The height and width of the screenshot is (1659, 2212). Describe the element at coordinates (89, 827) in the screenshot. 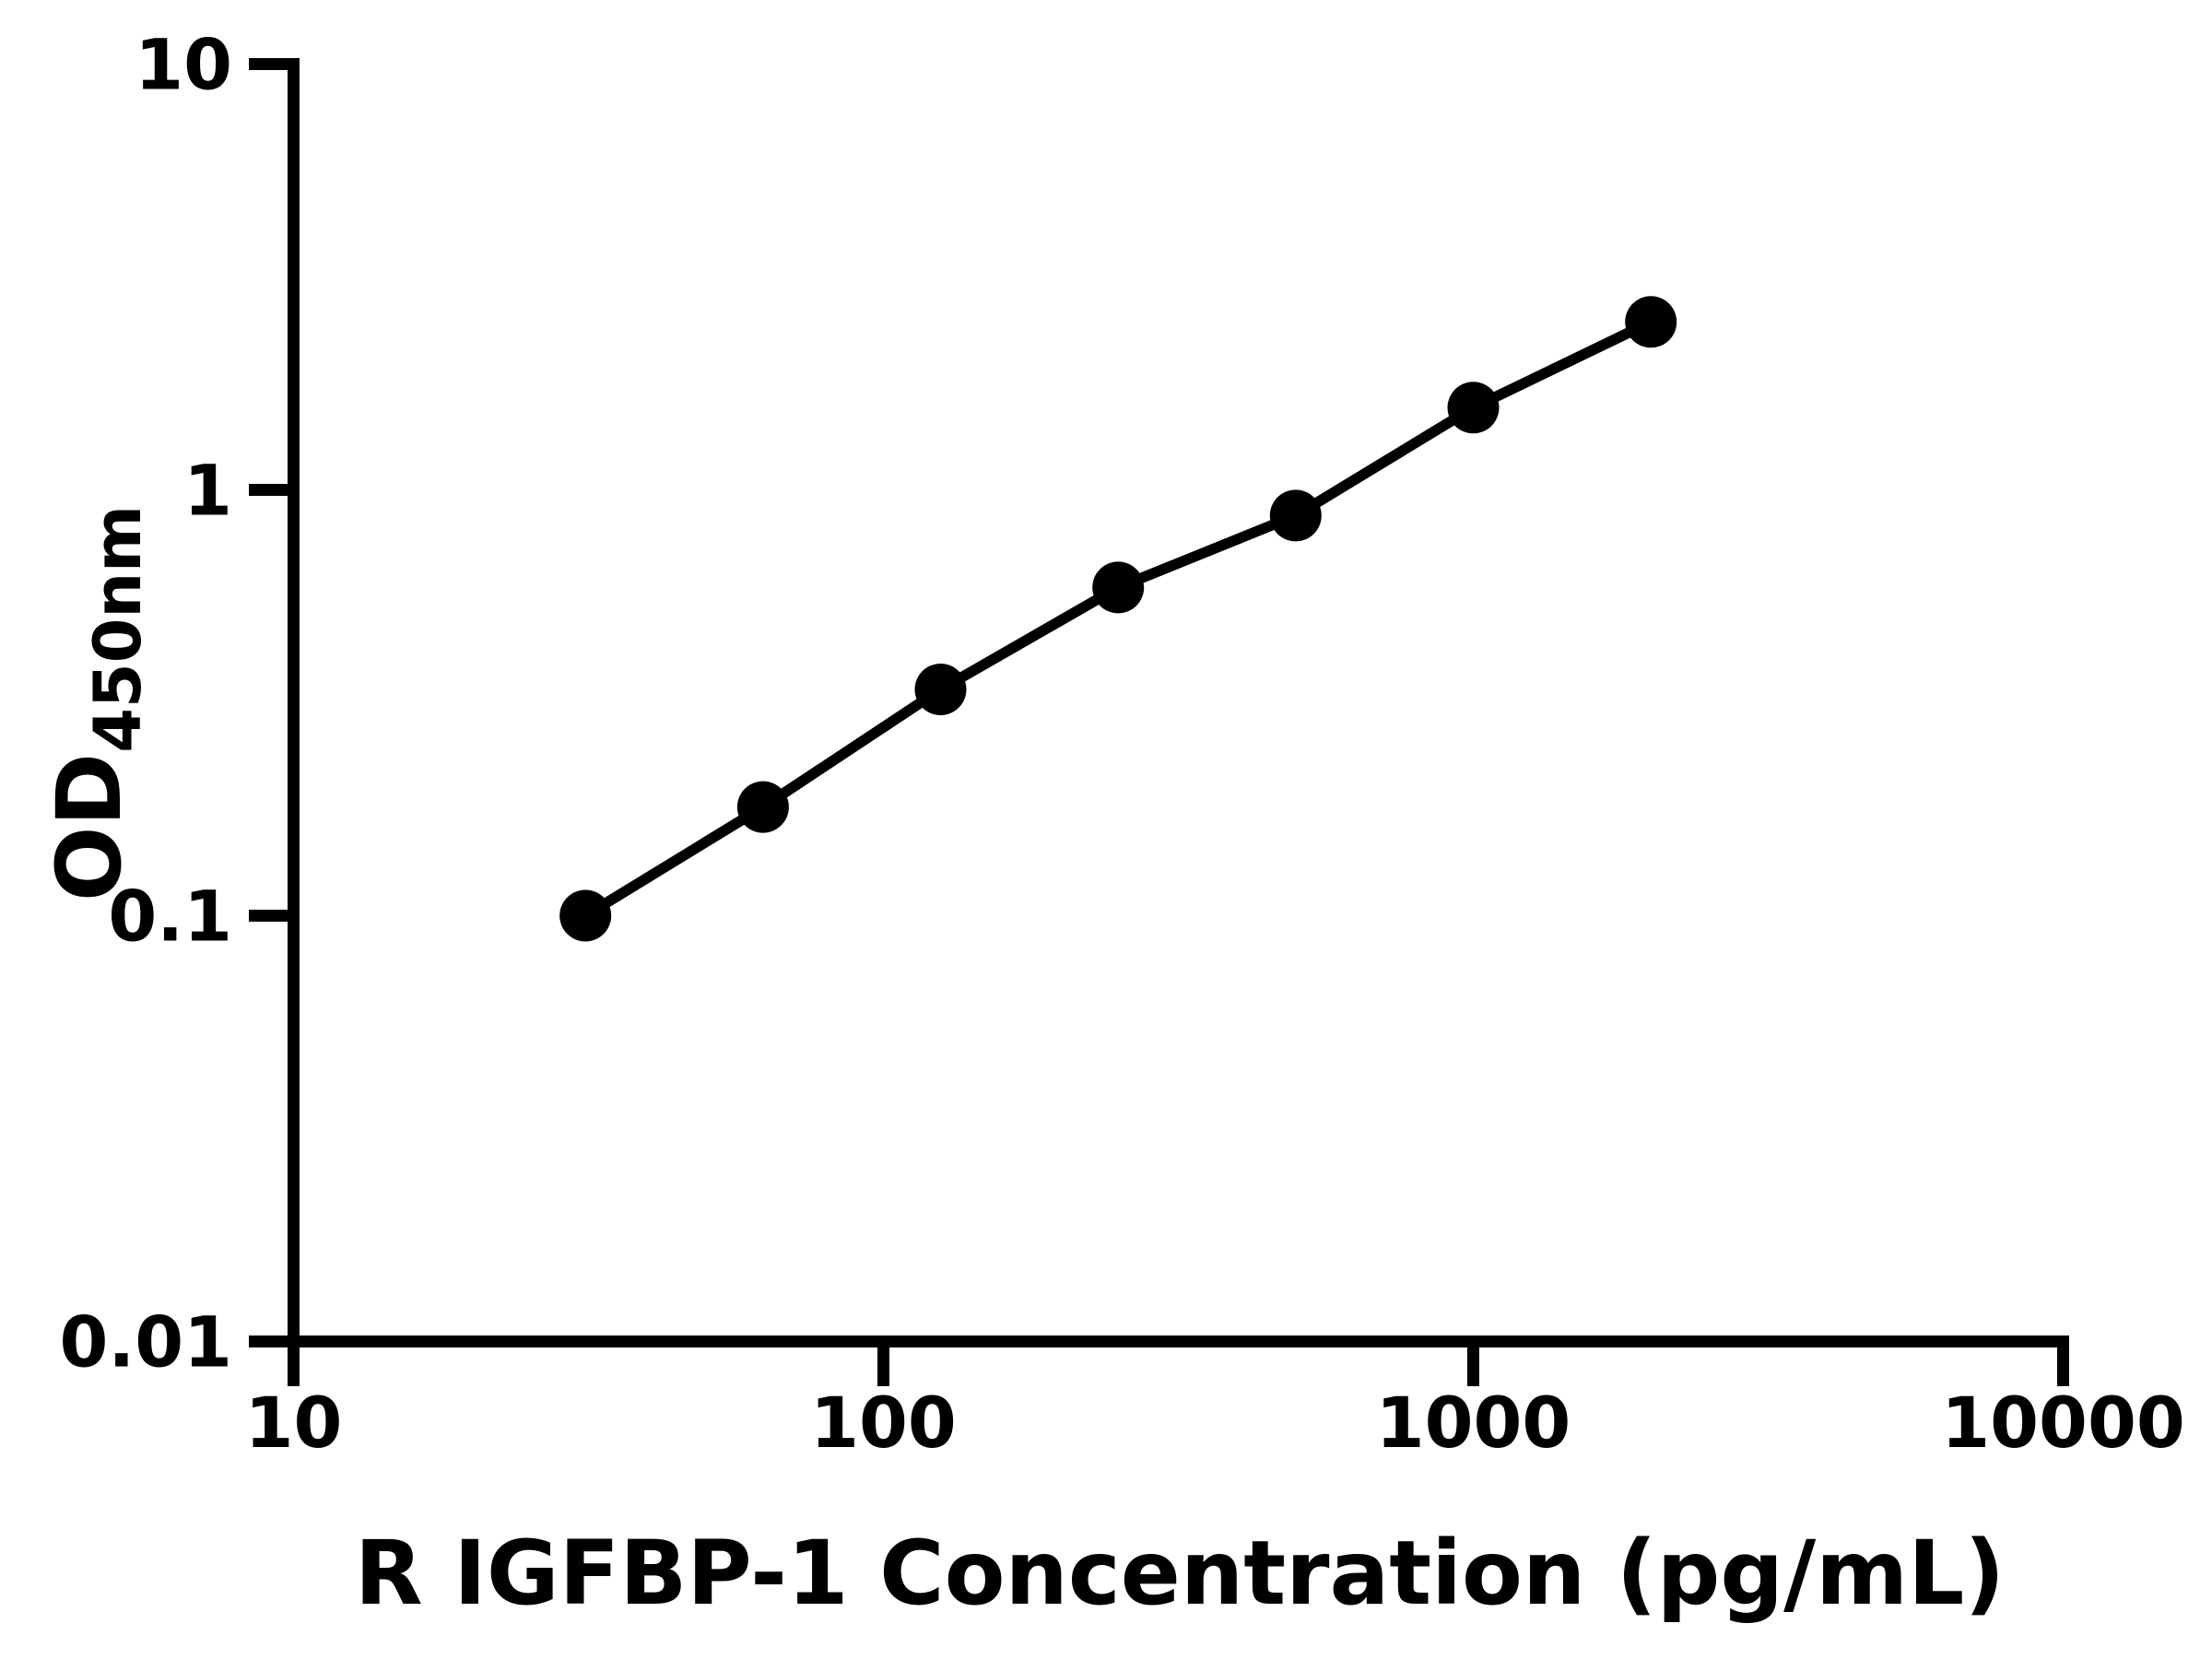

I see `y-axis-title-main: OD` at that location.